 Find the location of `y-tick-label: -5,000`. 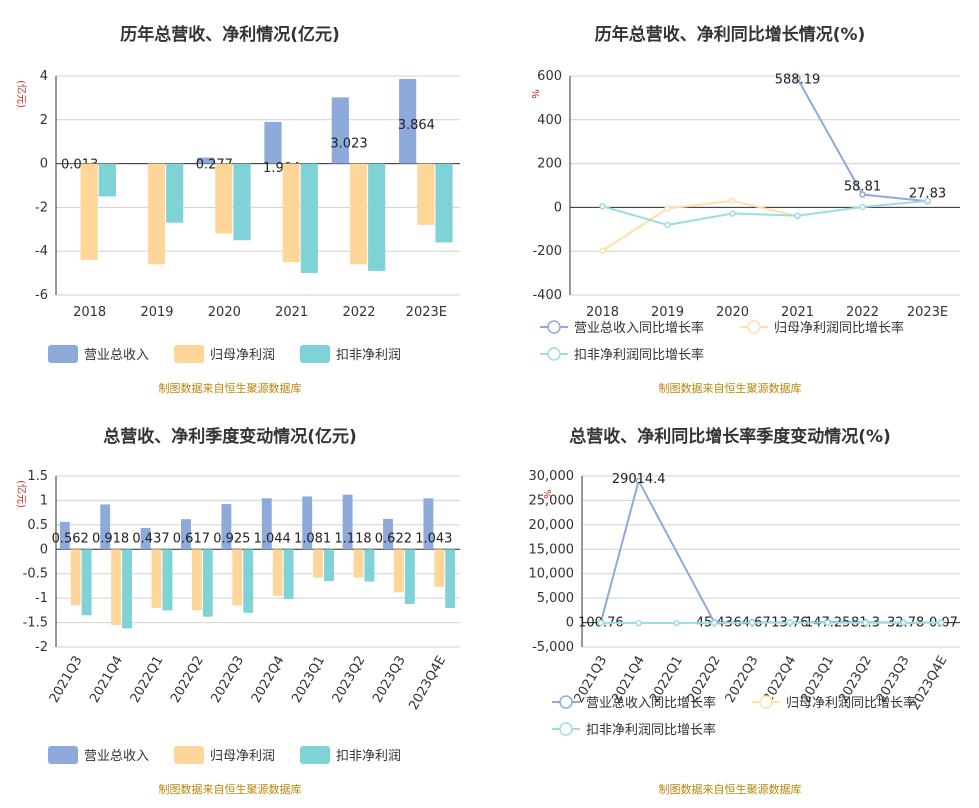

y-tick-label: -5,000 is located at coordinates (553, 647).